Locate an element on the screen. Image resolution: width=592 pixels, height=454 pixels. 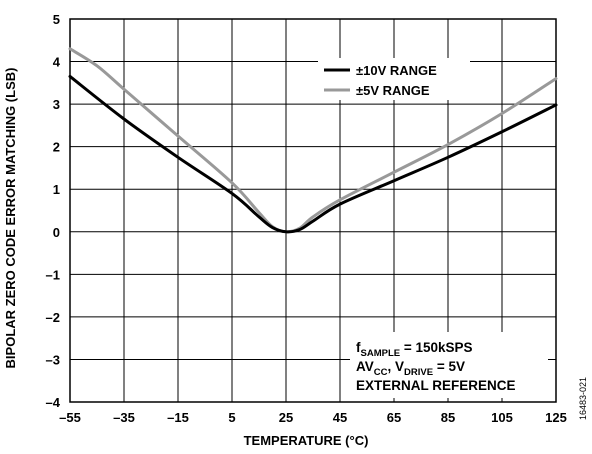
y-tick-label: 4 is located at coordinates (57, 62).